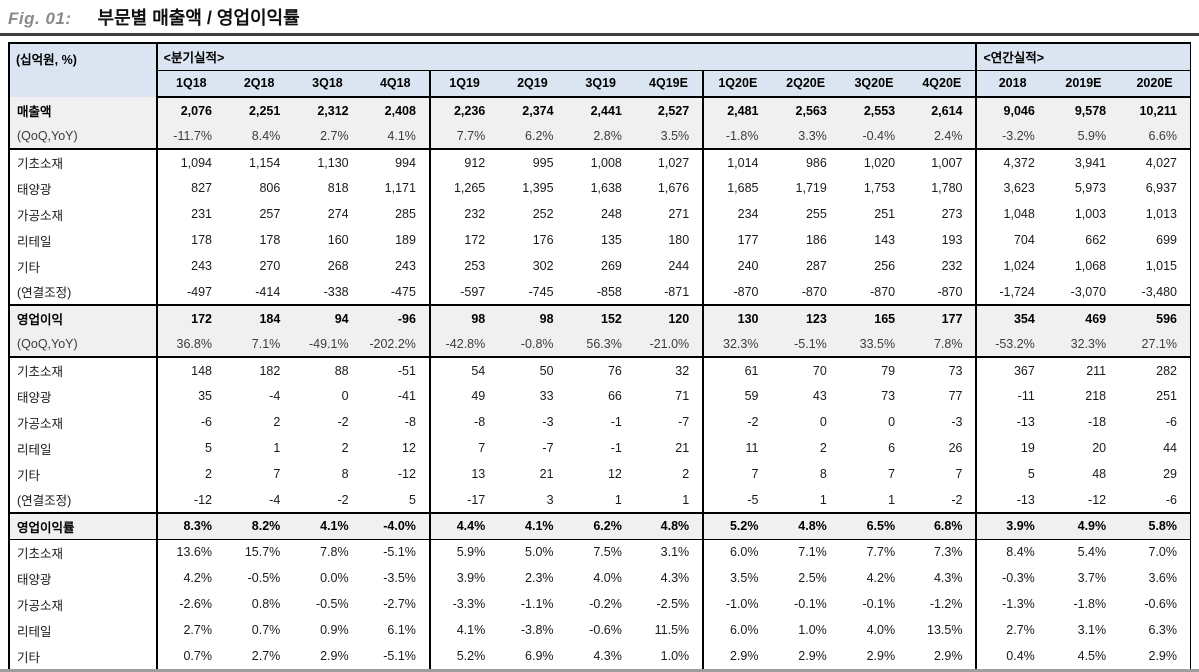 The height and width of the screenshot is (672, 1199). I want to click on cell-value: -2.7%, so click(396, 604).